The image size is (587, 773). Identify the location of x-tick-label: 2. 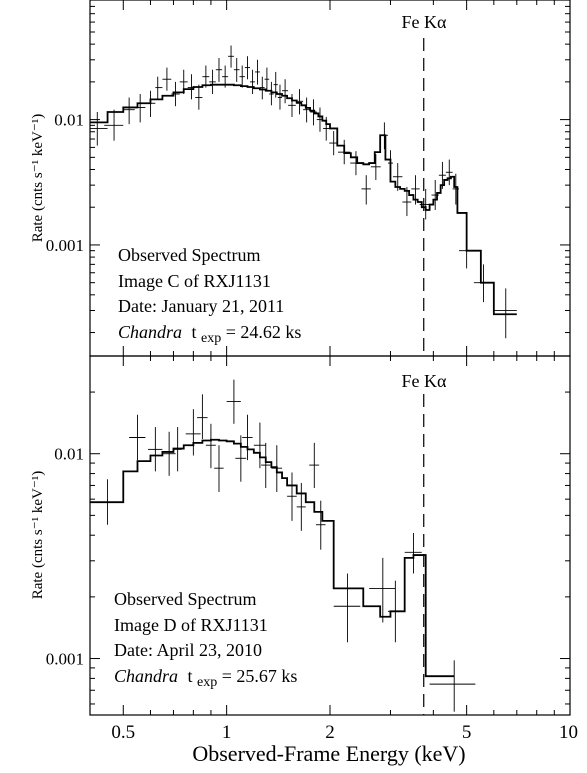
(330, 732).